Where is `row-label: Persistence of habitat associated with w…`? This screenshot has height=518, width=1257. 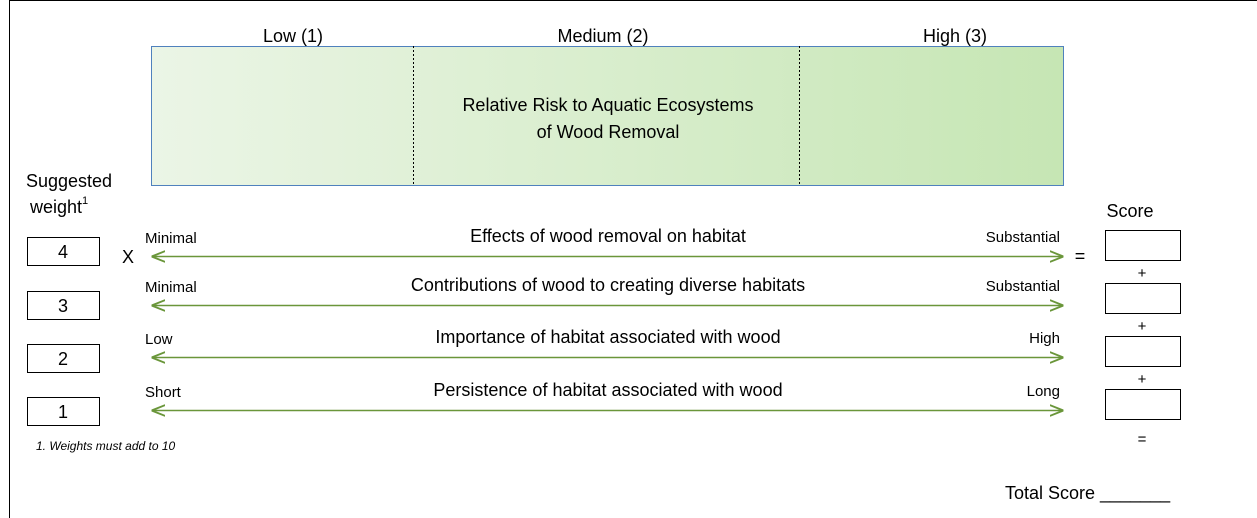 row-label: Persistence of habitat associated with w… is located at coordinates (607, 390).